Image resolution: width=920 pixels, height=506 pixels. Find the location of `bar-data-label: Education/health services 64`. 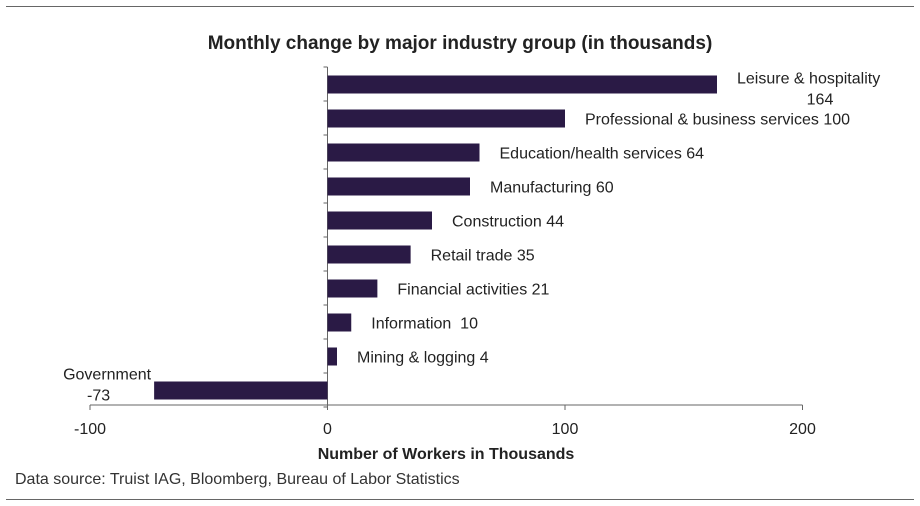

bar-data-label: Education/health services 64 is located at coordinates (602, 154).